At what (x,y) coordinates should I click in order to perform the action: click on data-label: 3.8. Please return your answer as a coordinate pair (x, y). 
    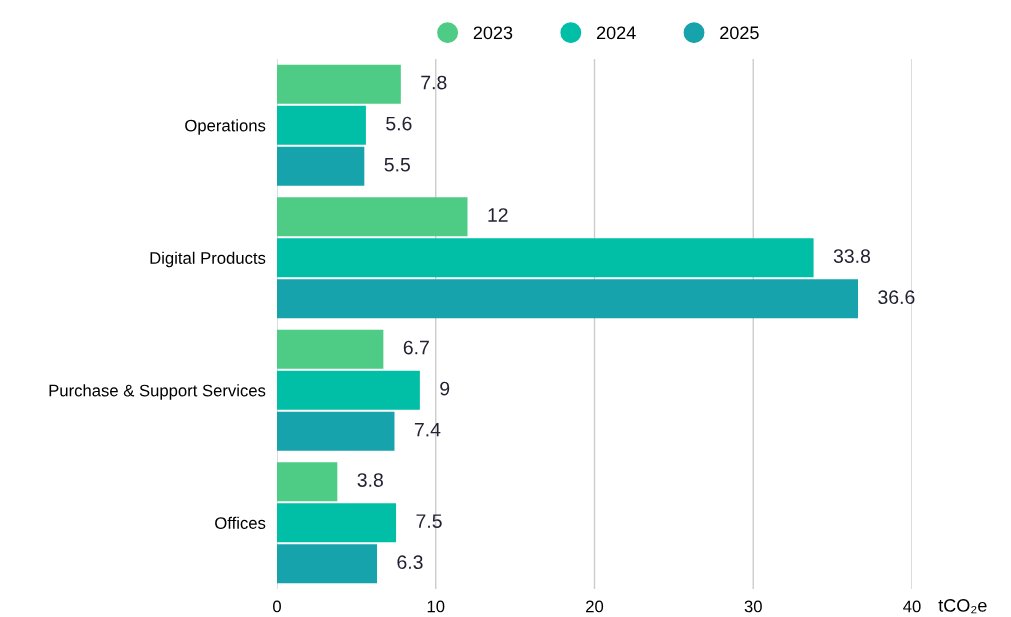
    Looking at the image, I should click on (370, 480).